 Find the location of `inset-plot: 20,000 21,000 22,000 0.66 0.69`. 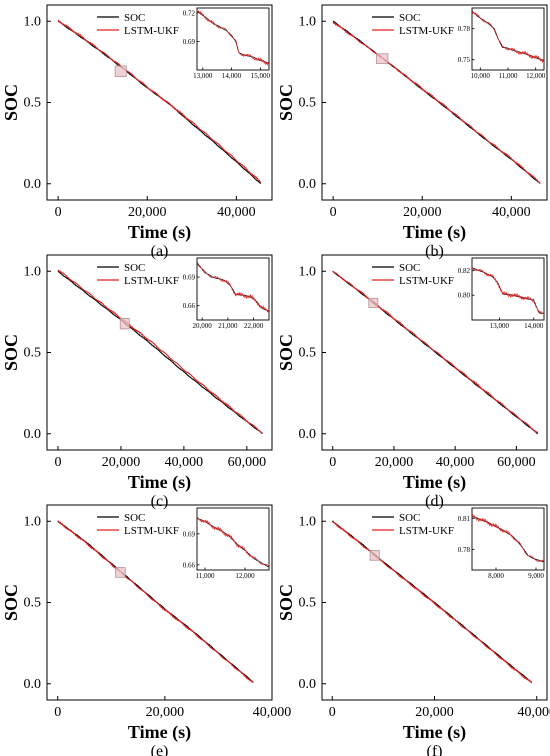

inset-plot: 20,000 21,000 22,000 0.66 0.69 is located at coordinates (226, 293).